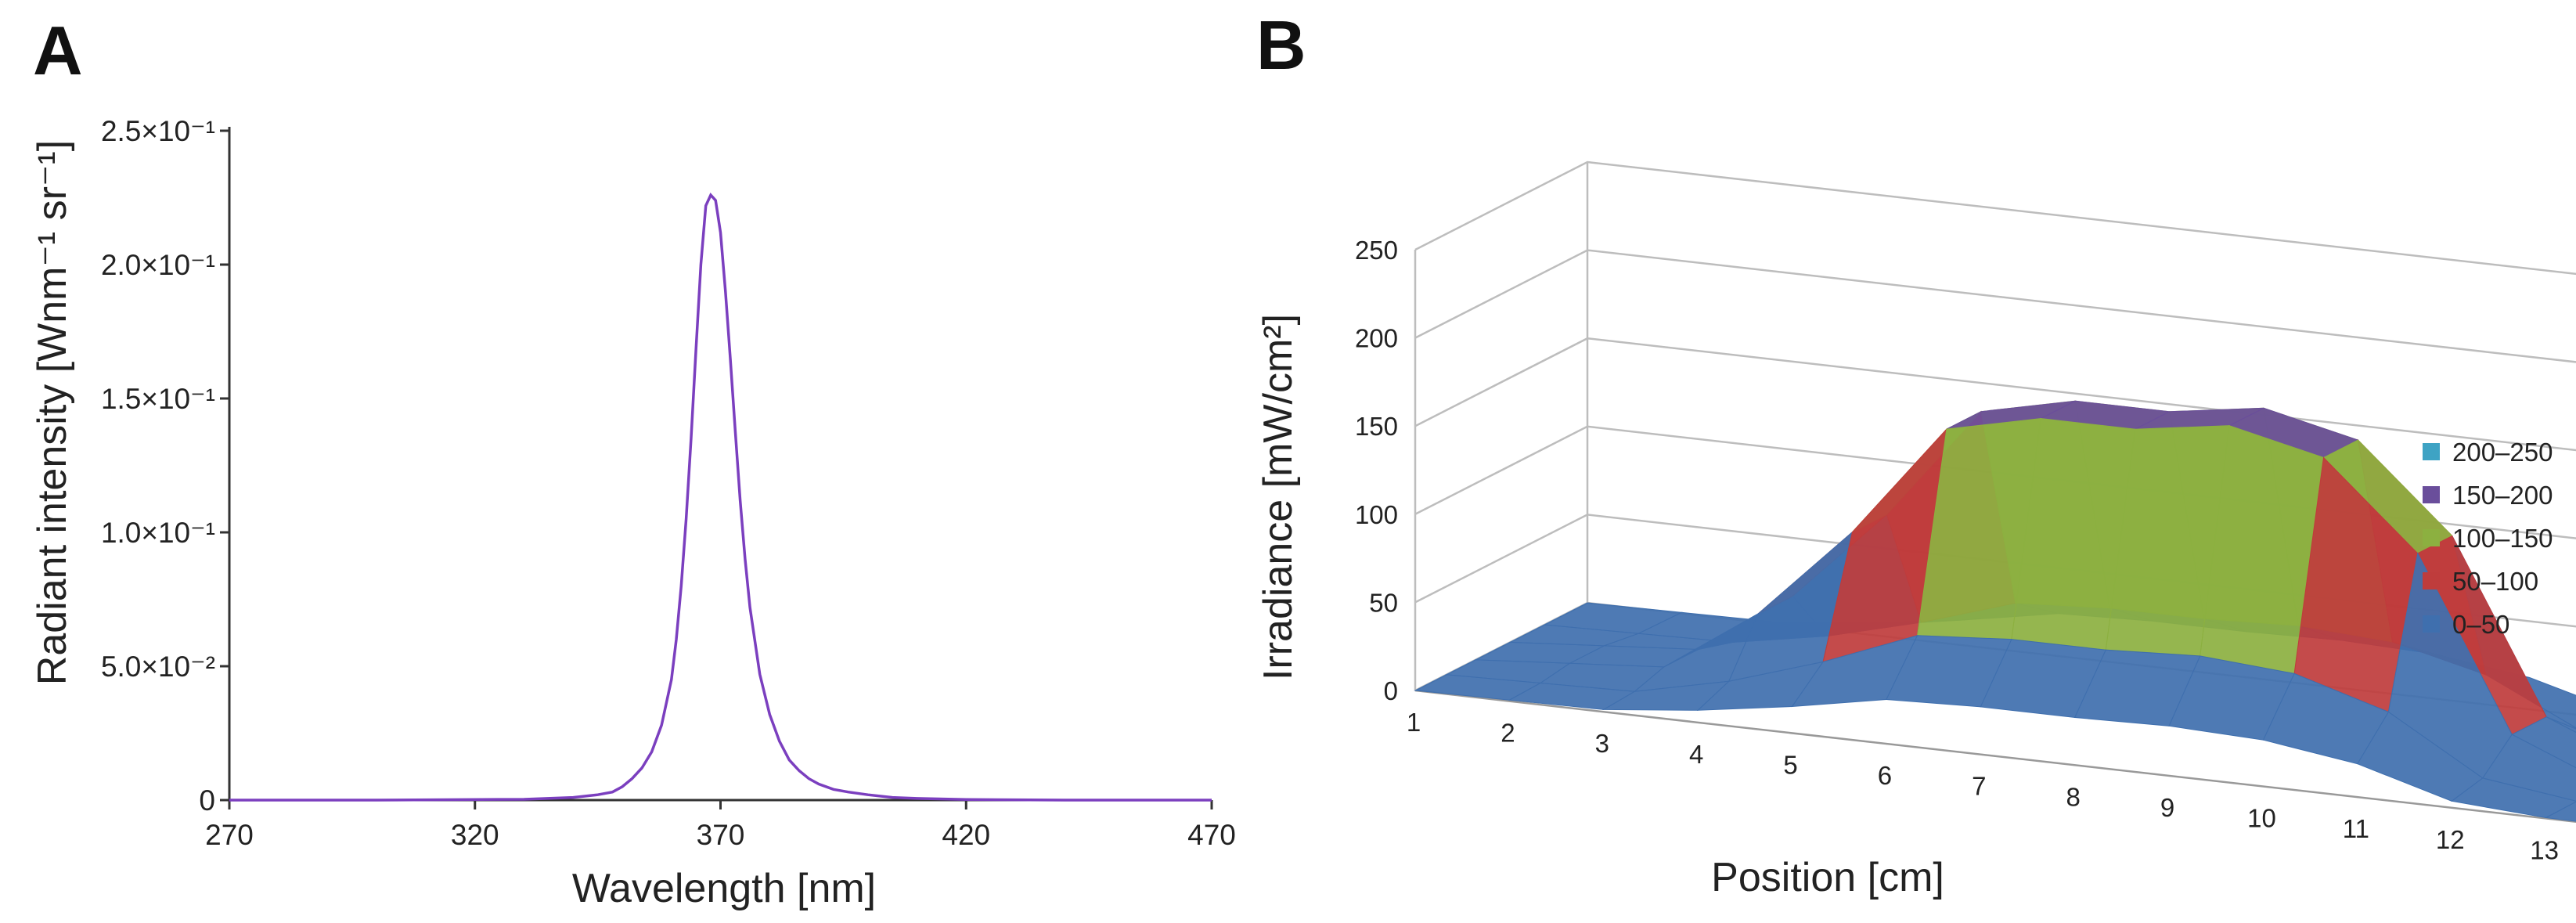 This screenshot has height=923, width=2576. Describe the element at coordinates (2356, 828) in the screenshot. I see `panel-b-x-tick-label: 11` at that location.